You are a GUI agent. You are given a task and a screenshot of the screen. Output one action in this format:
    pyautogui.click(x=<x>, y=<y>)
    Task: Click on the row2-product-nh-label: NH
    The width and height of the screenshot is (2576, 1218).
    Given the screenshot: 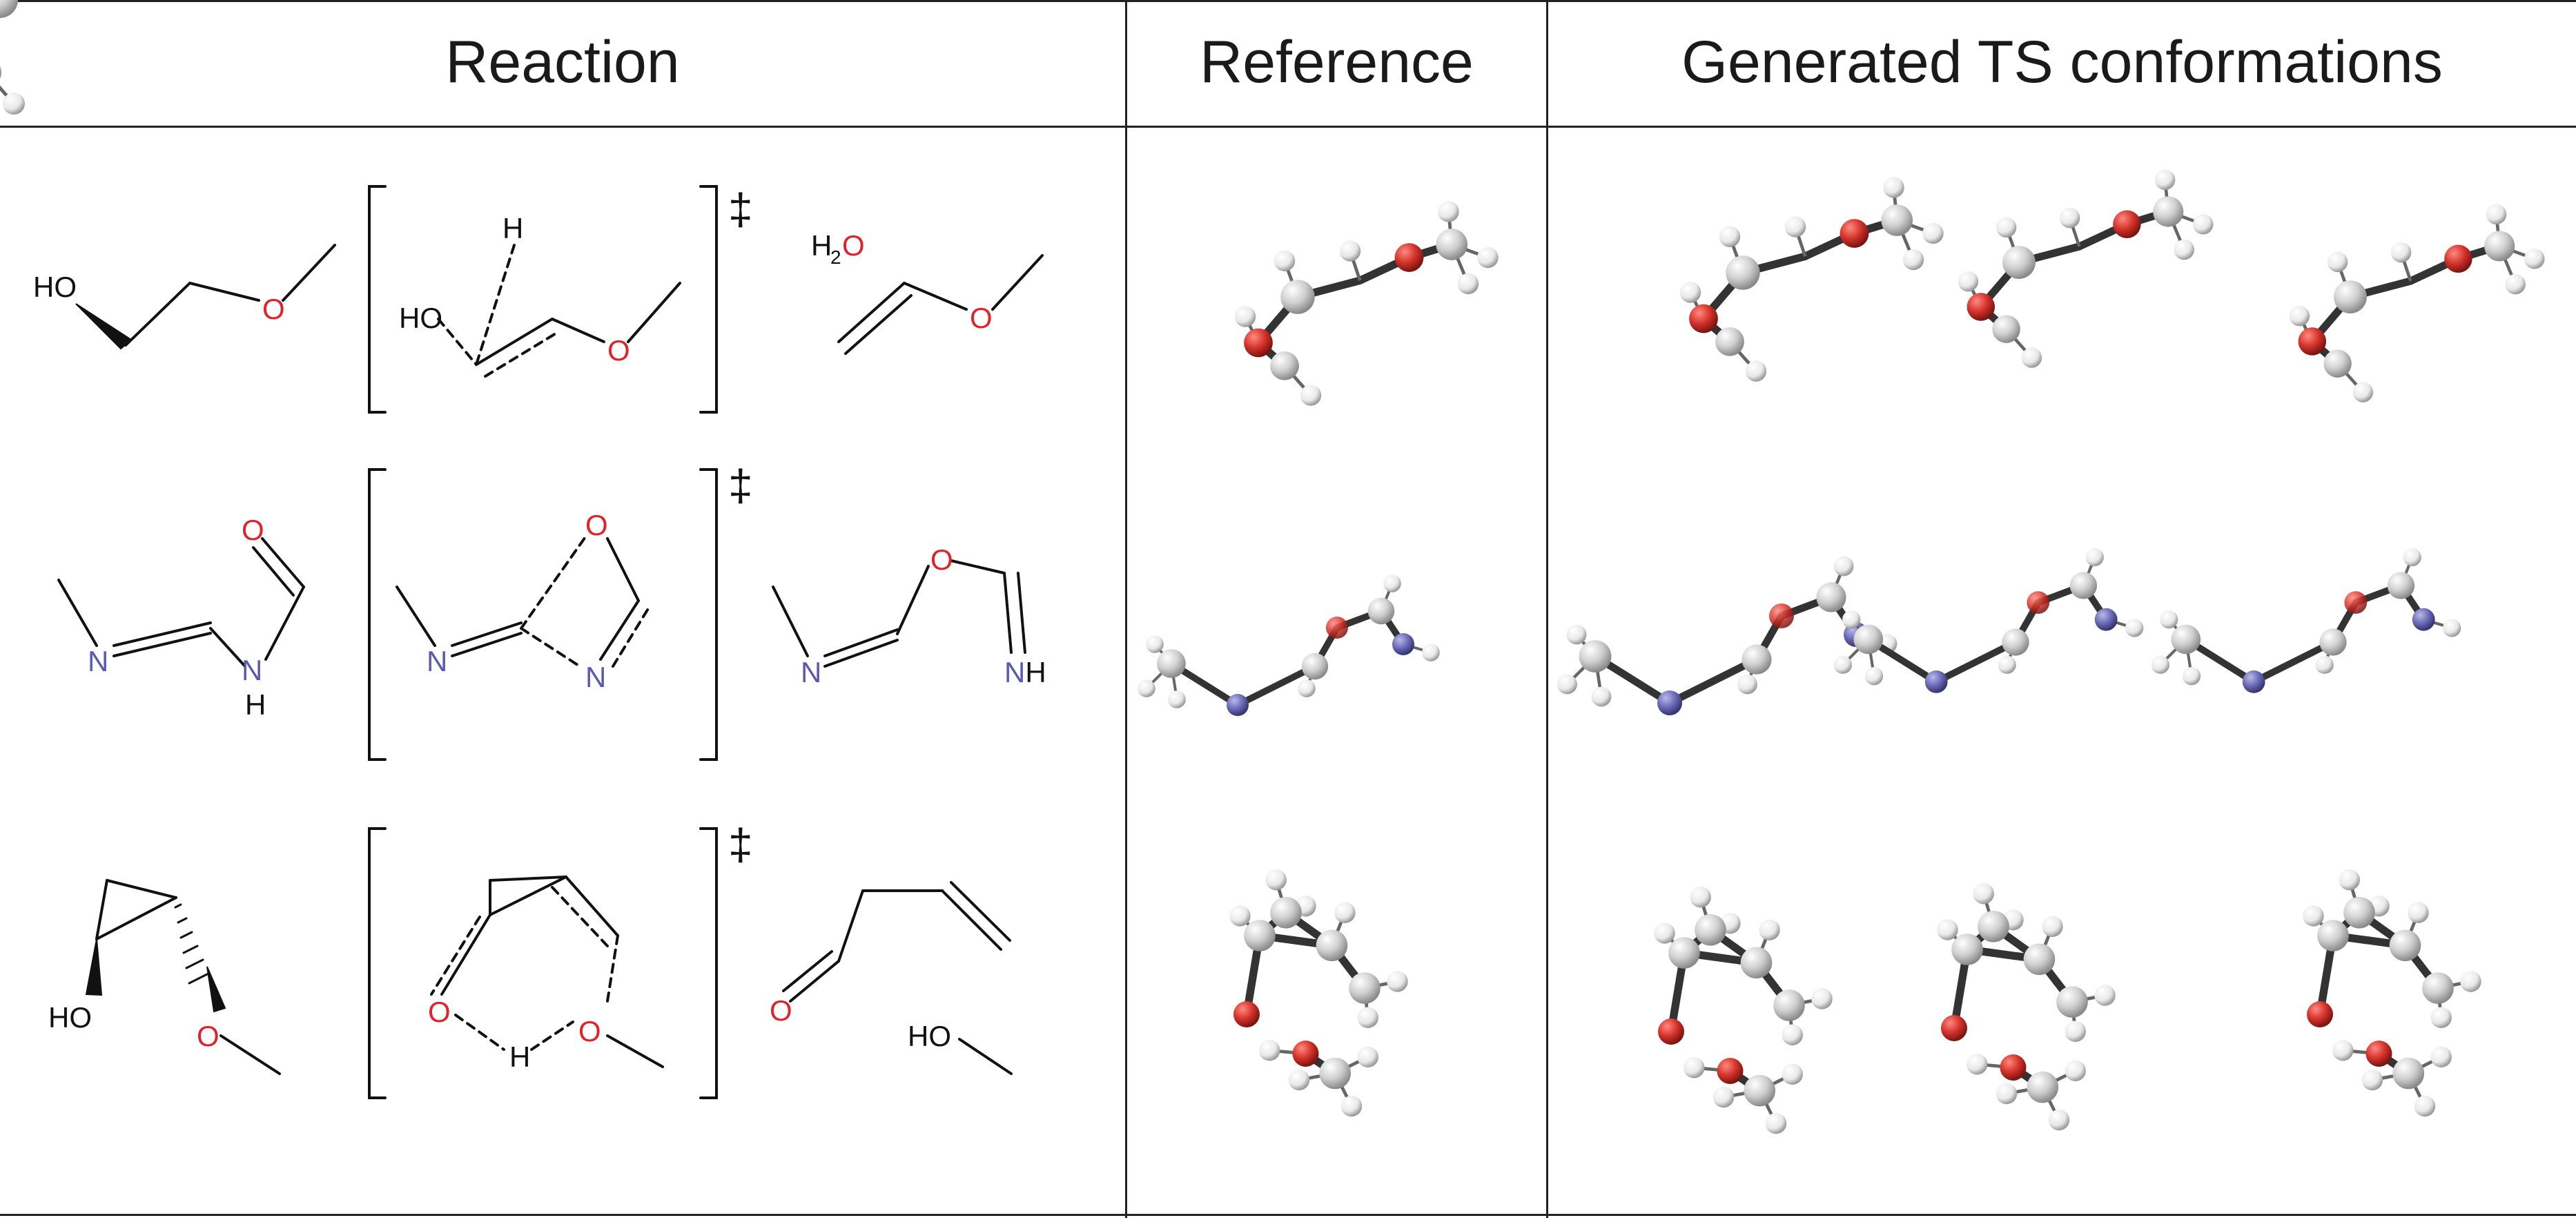 What is the action you would take?
    pyautogui.click(x=1025, y=672)
    